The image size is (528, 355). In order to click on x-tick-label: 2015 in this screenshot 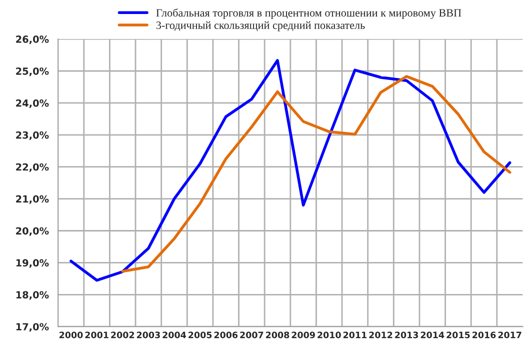, I will do `click(458, 335)`.